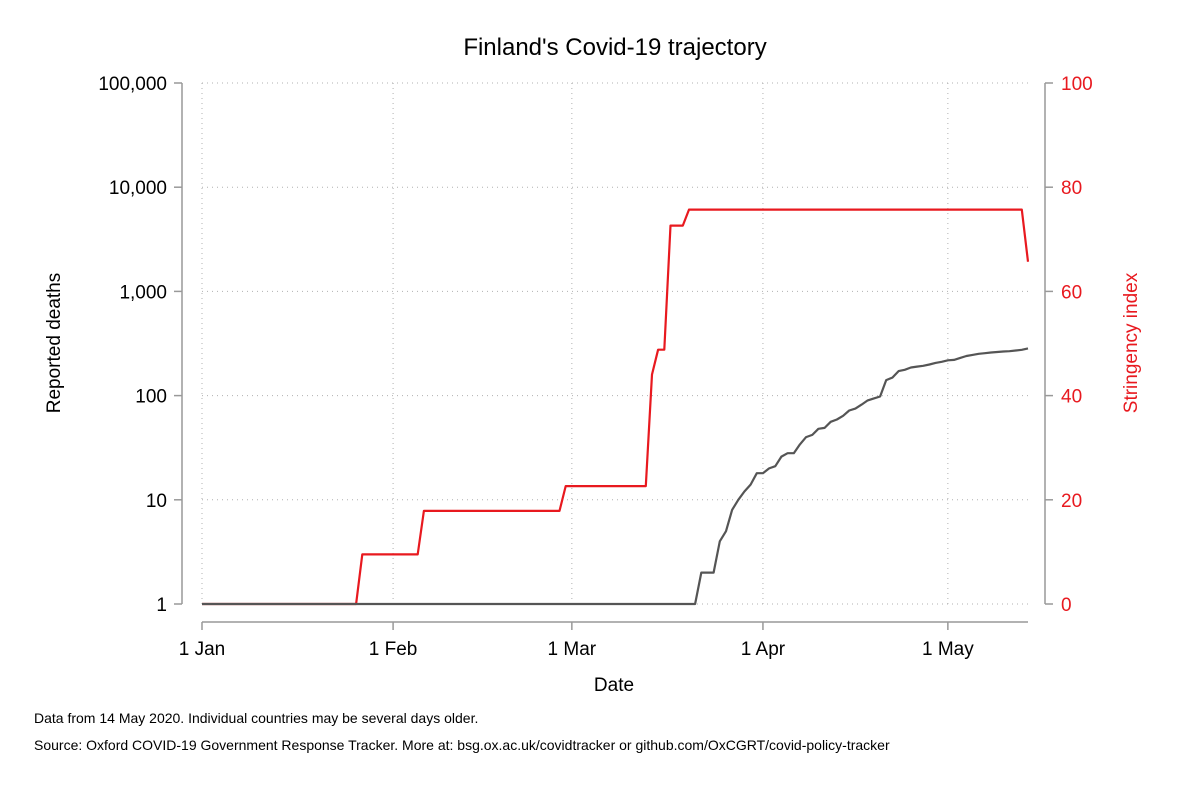 The width and height of the screenshot is (1184, 789). What do you see at coordinates (156, 501) in the screenshot?
I see `y-left-tick-label-1: 10` at bounding box center [156, 501].